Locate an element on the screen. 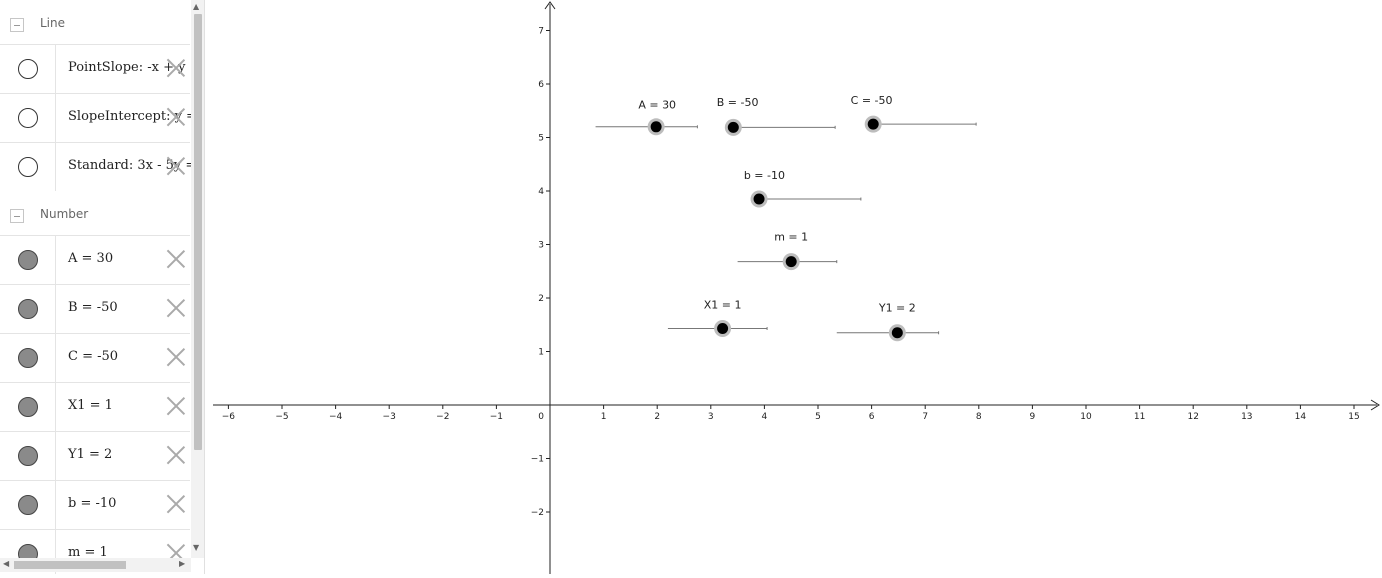 The image size is (1382, 578). x-tick-label: 11 is located at coordinates (1139, 417).